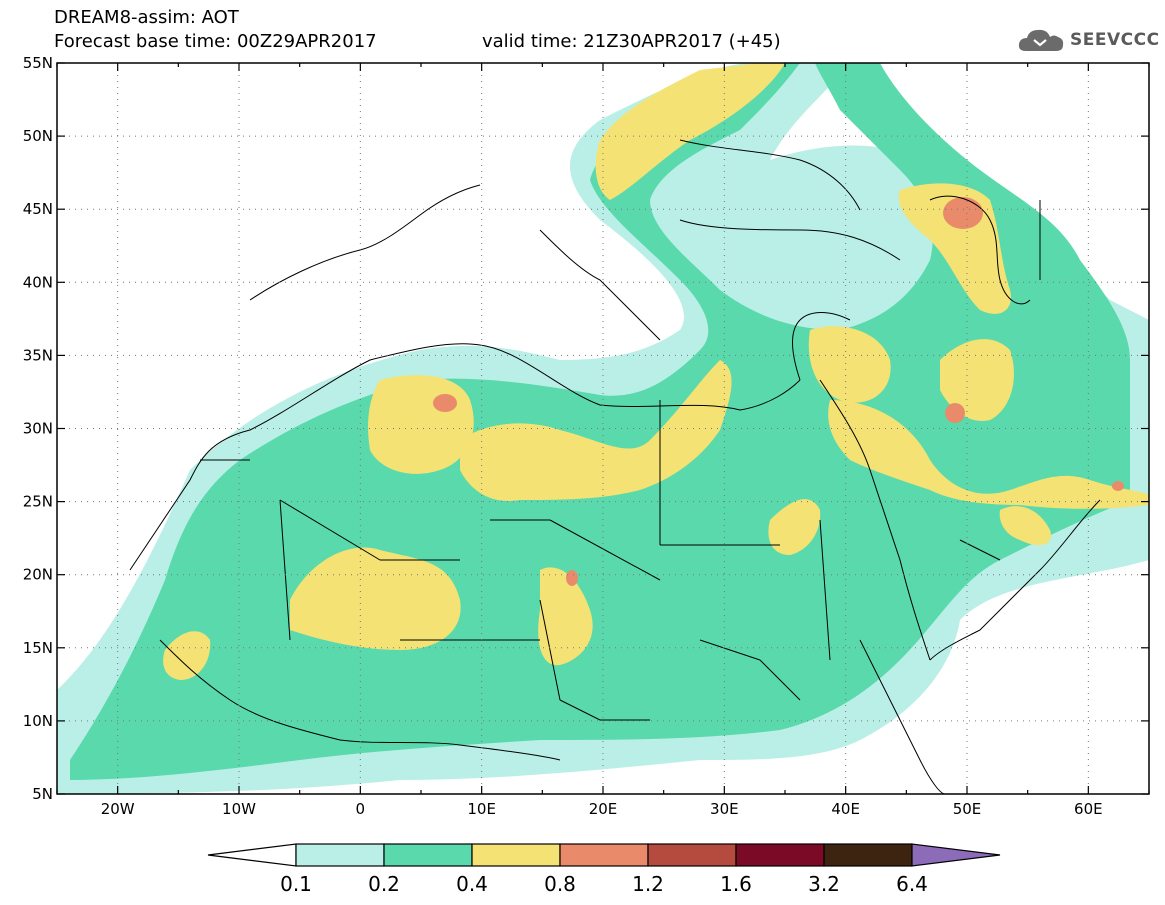  Describe the element at coordinates (42, 794) in the screenshot. I see `lat-label: 5N` at that location.